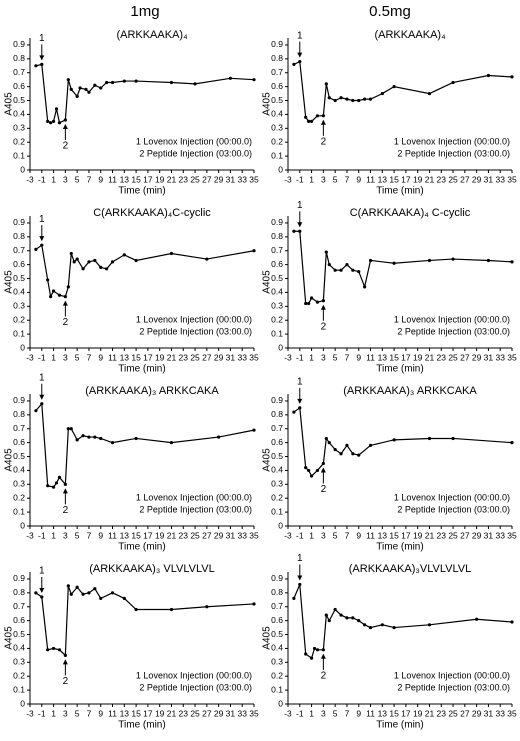 This screenshot has width=520, height=741. I want to click on x-tick-label: 3, so click(65, 713).